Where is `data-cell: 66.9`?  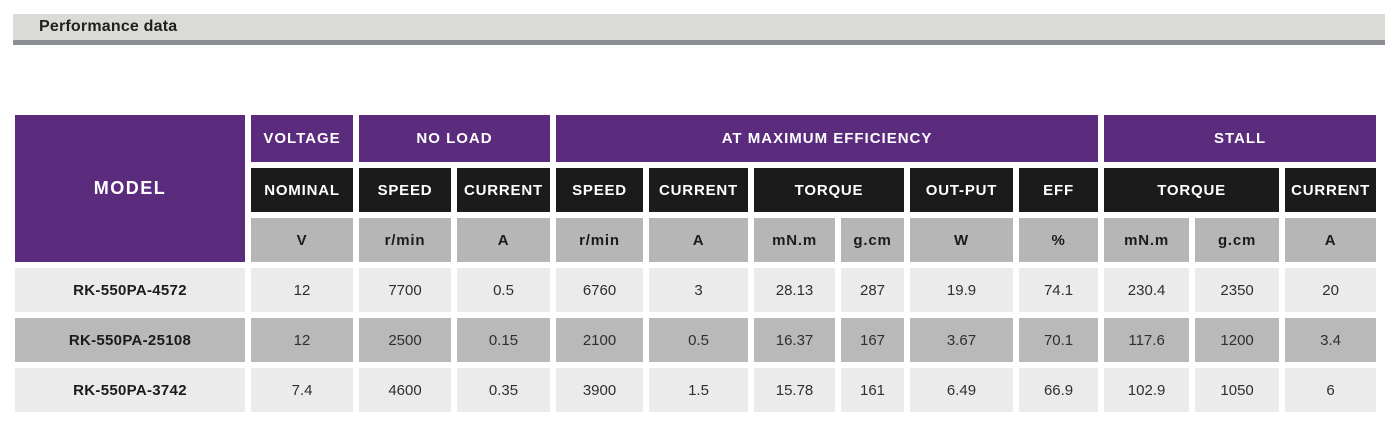 data-cell: 66.9 is located at coordinates (1059, 390).